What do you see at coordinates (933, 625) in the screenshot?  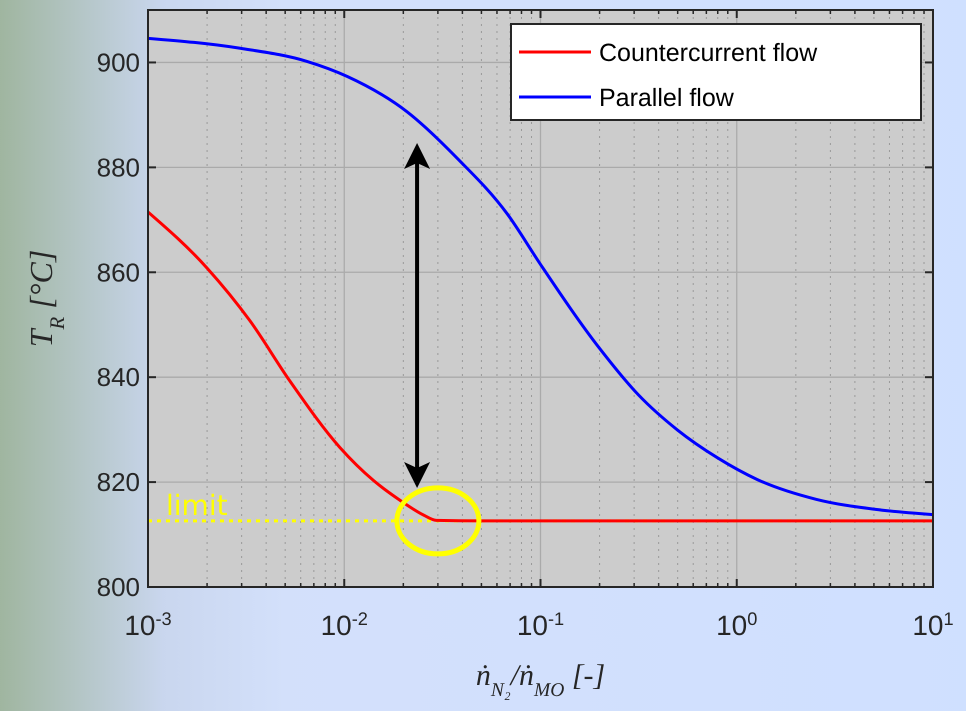 I see `x-tick-label: 10$^{1}$` at bounding box center [933, 625].